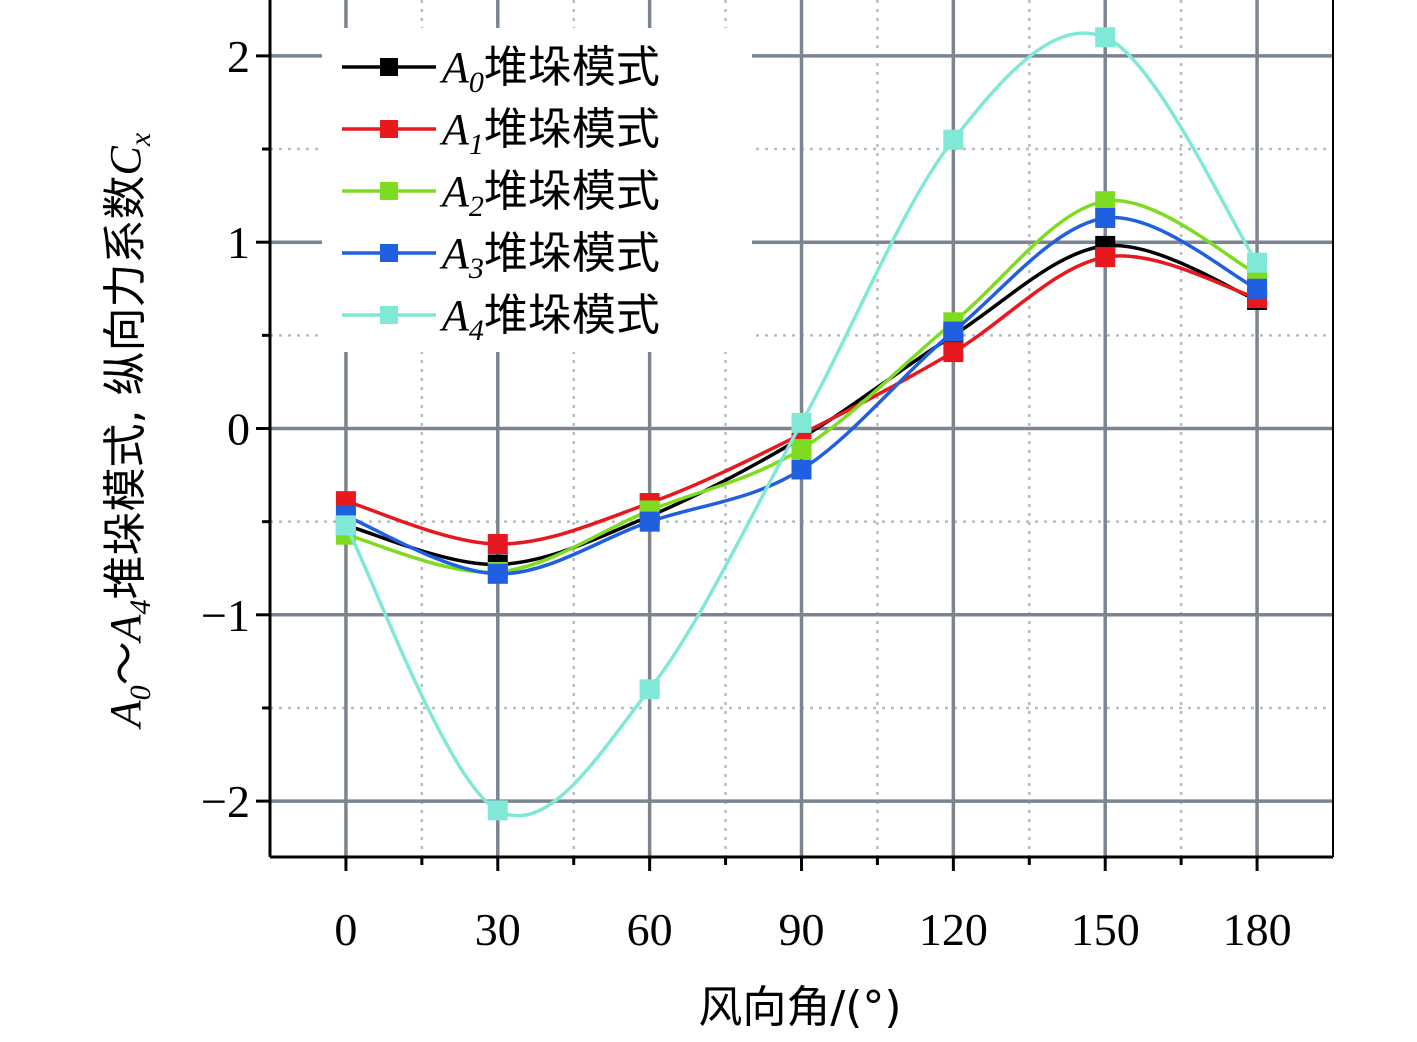 Image resolution: width=1417 pixels, height=1042 pixels. What do you see at coordinates (140, 606) in the screenshot?
I see `y-title-sub: 4` at bounding box center [140, 606].